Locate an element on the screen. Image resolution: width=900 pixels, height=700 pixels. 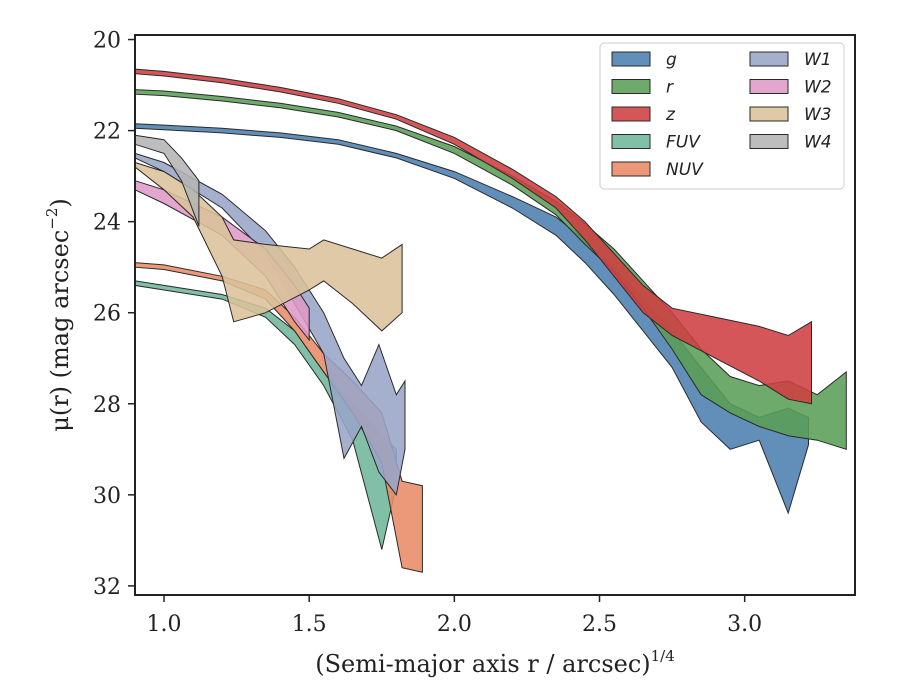
legend-label-w2: W2 is located at coordinates (818, 88).